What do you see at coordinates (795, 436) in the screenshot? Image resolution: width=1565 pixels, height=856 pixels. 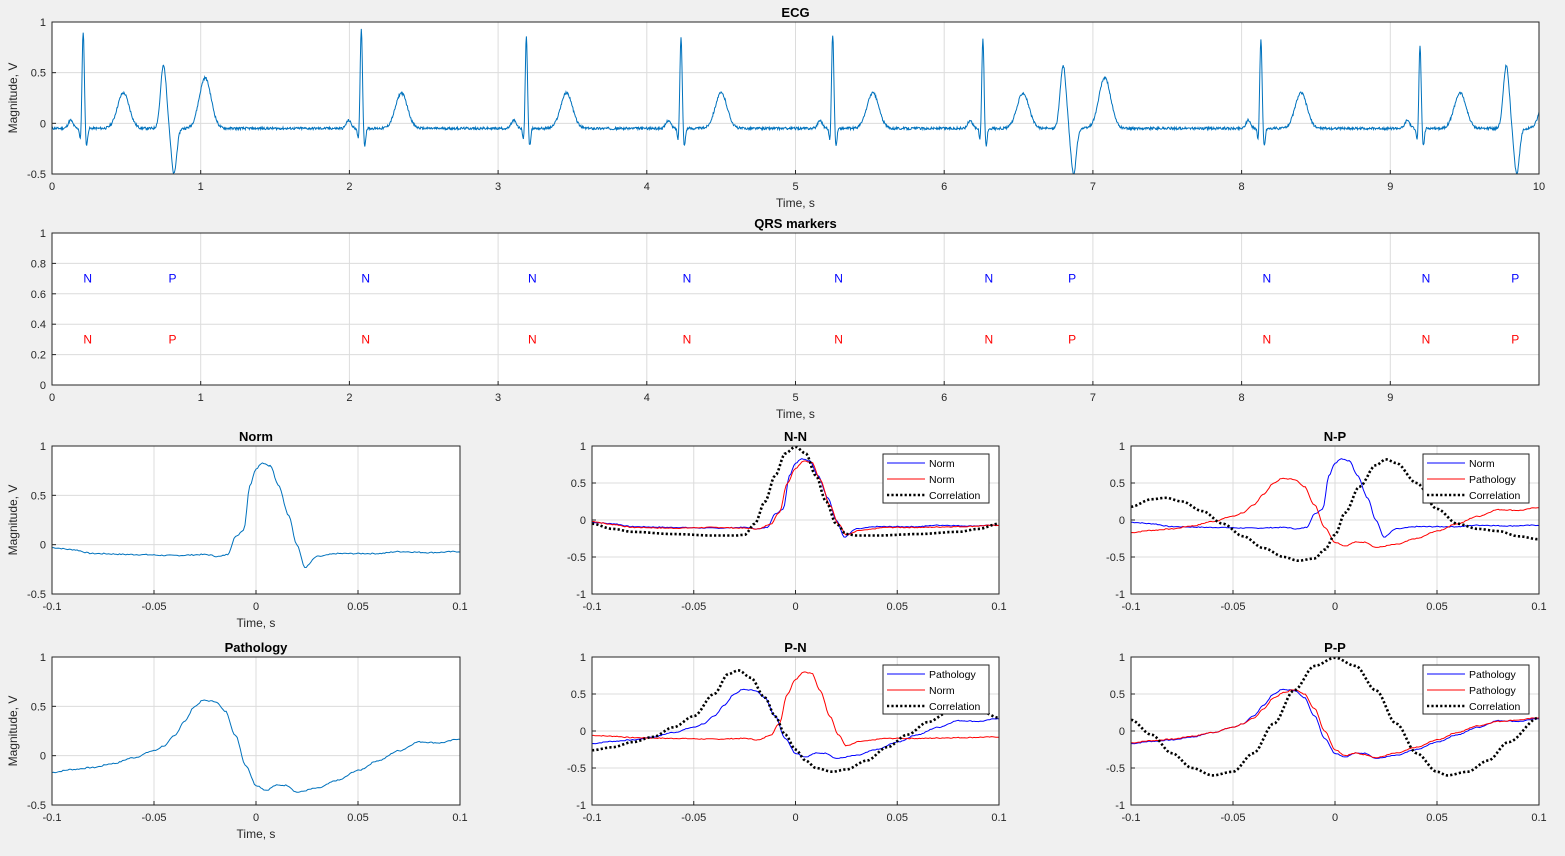 I see `chart-title: N-N` at bounding box center [795, 436].